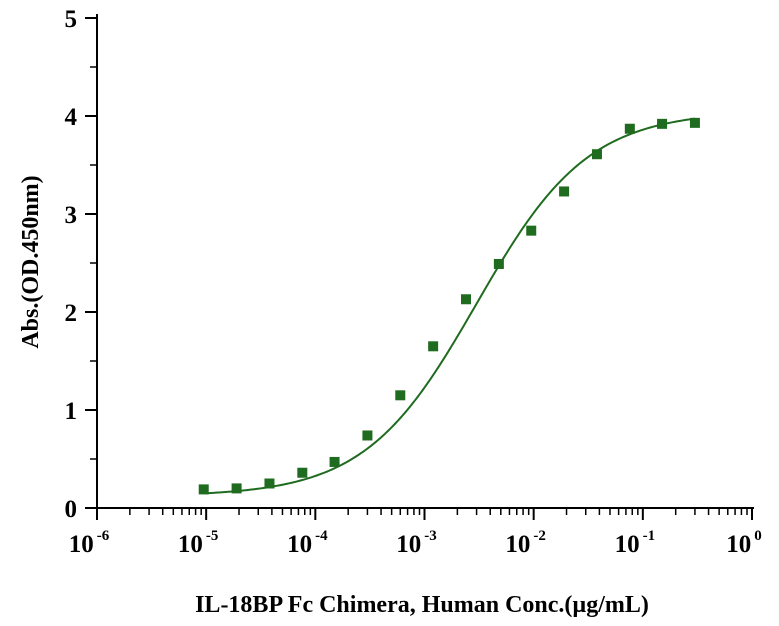 This screenshot has height=626, width=779. I want to click on x-tick-label: 10 -3, so click(416, 543).